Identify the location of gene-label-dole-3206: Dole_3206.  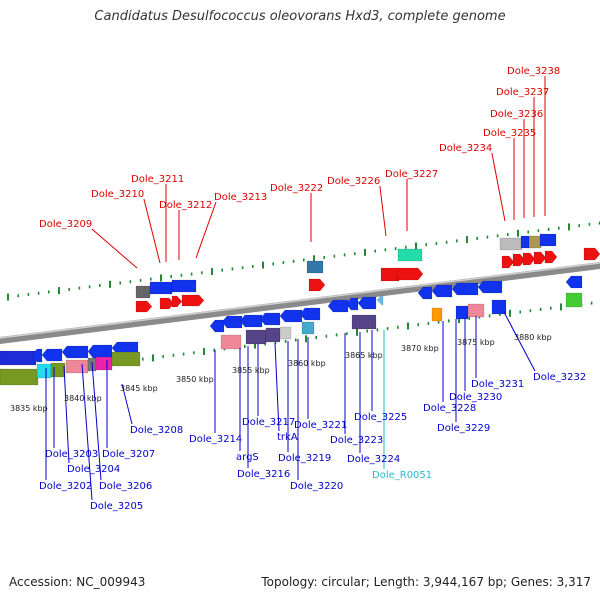
(125, 486).